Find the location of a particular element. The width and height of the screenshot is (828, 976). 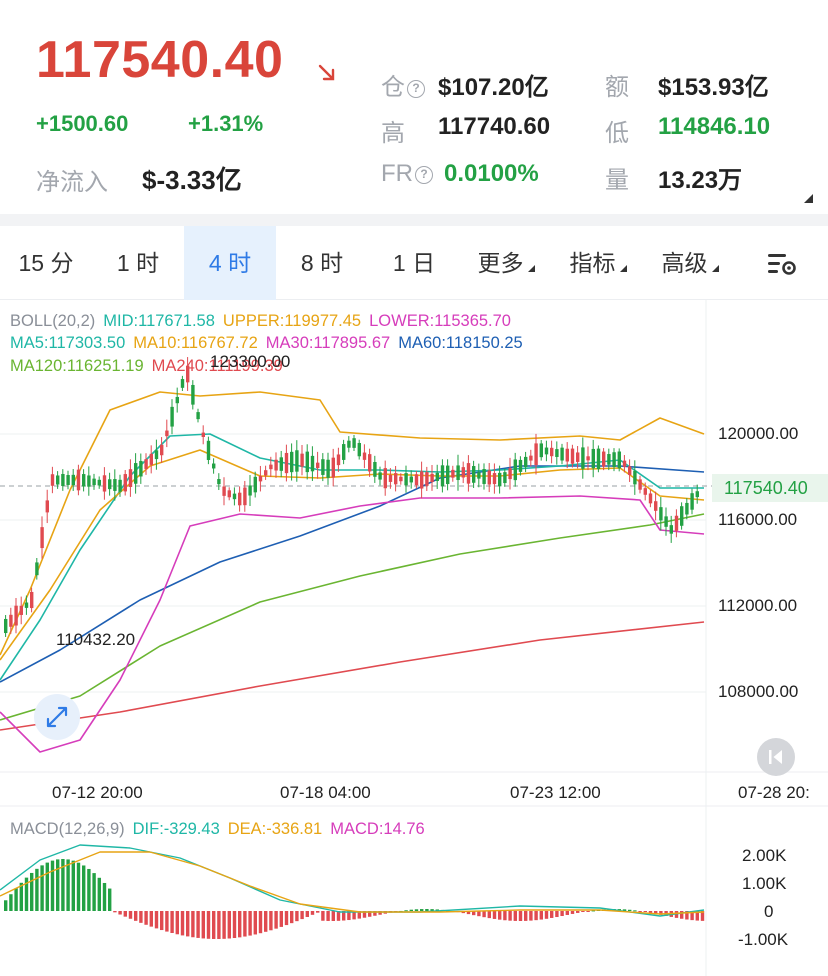

change-percent: +1.31% is located at coordinates (226, 123).